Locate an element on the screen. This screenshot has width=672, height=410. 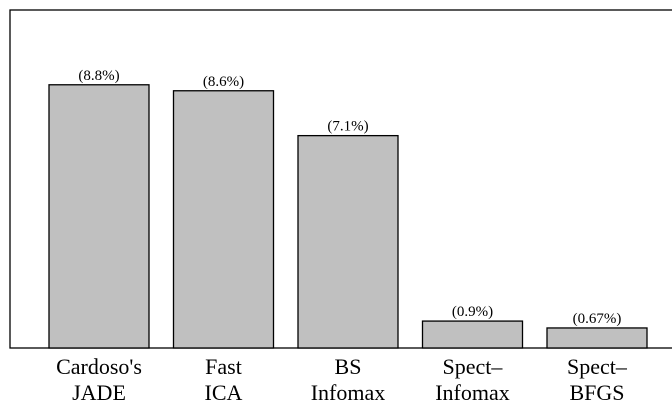
data-label-1: (8.6%) is located at coordinates (223, 82).